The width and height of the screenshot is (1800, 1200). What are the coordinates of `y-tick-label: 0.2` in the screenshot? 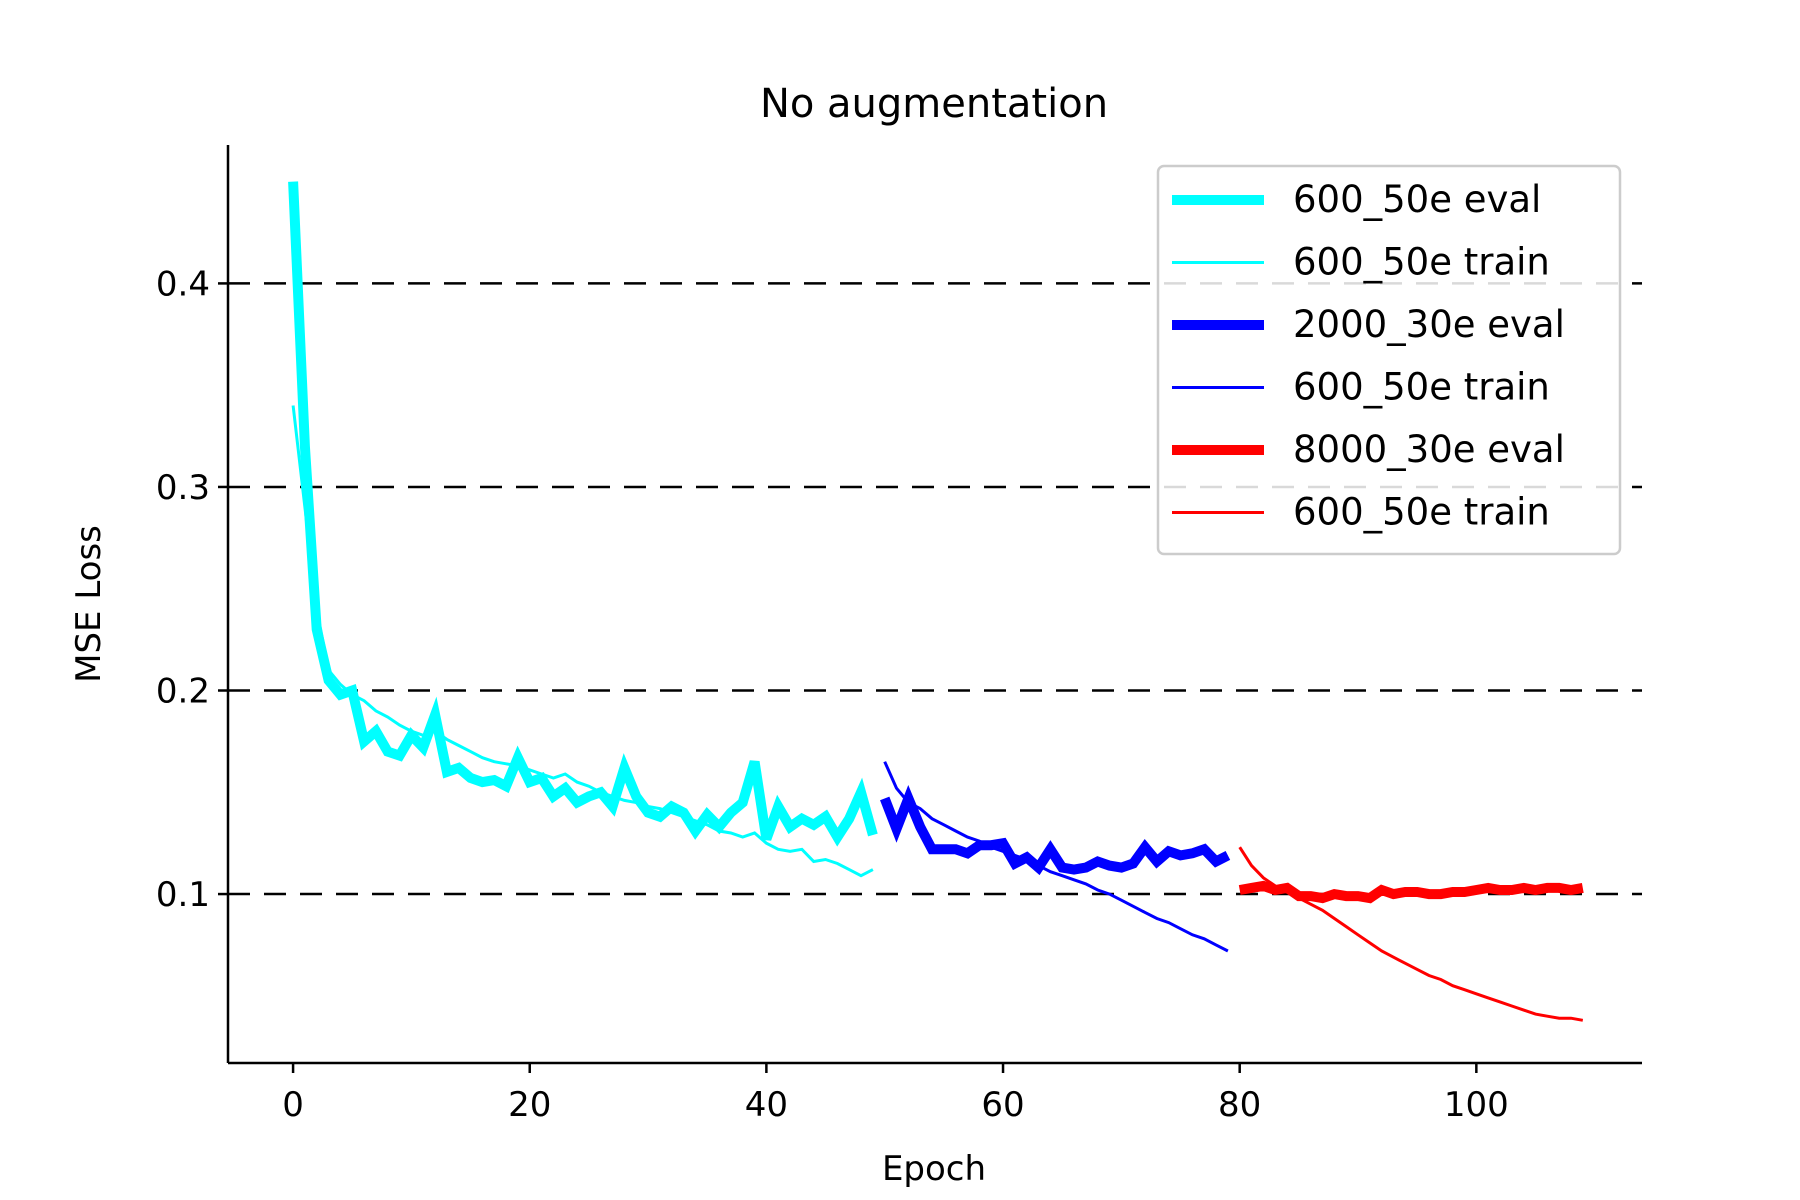 It's located at (183, 692).